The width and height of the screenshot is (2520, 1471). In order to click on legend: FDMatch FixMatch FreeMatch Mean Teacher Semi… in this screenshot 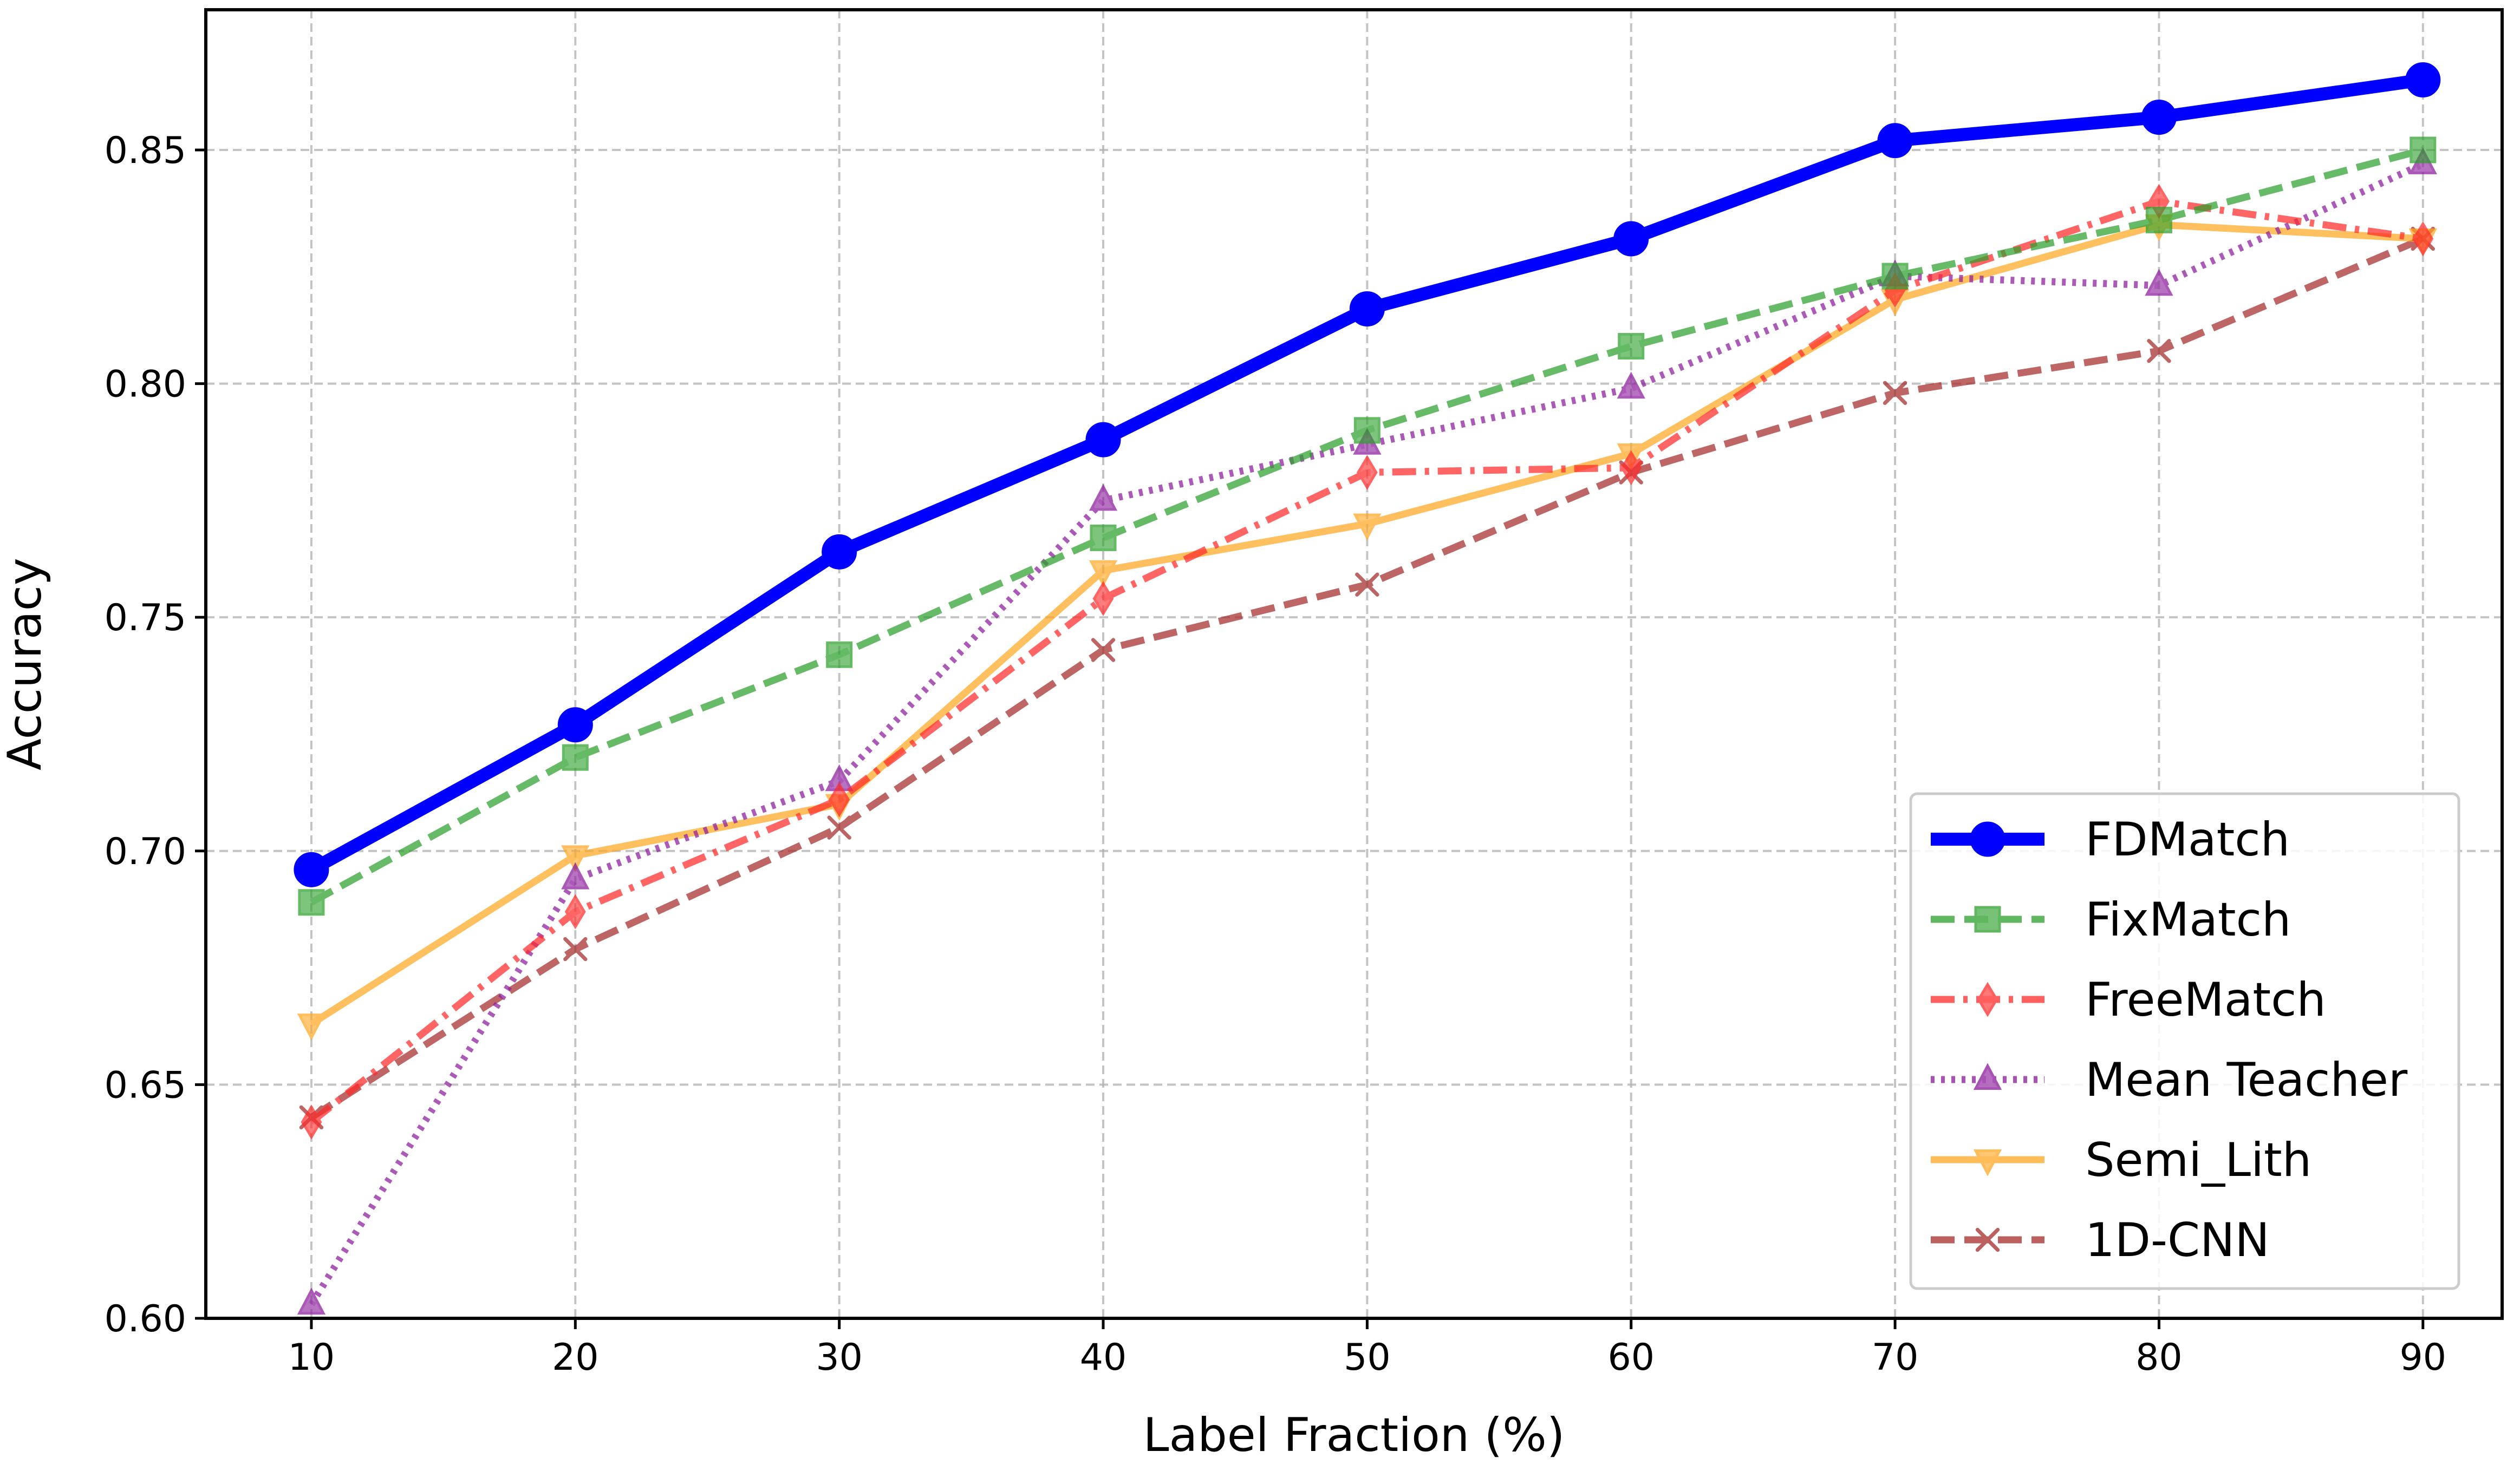, I will do `click(2184, 1041)`.